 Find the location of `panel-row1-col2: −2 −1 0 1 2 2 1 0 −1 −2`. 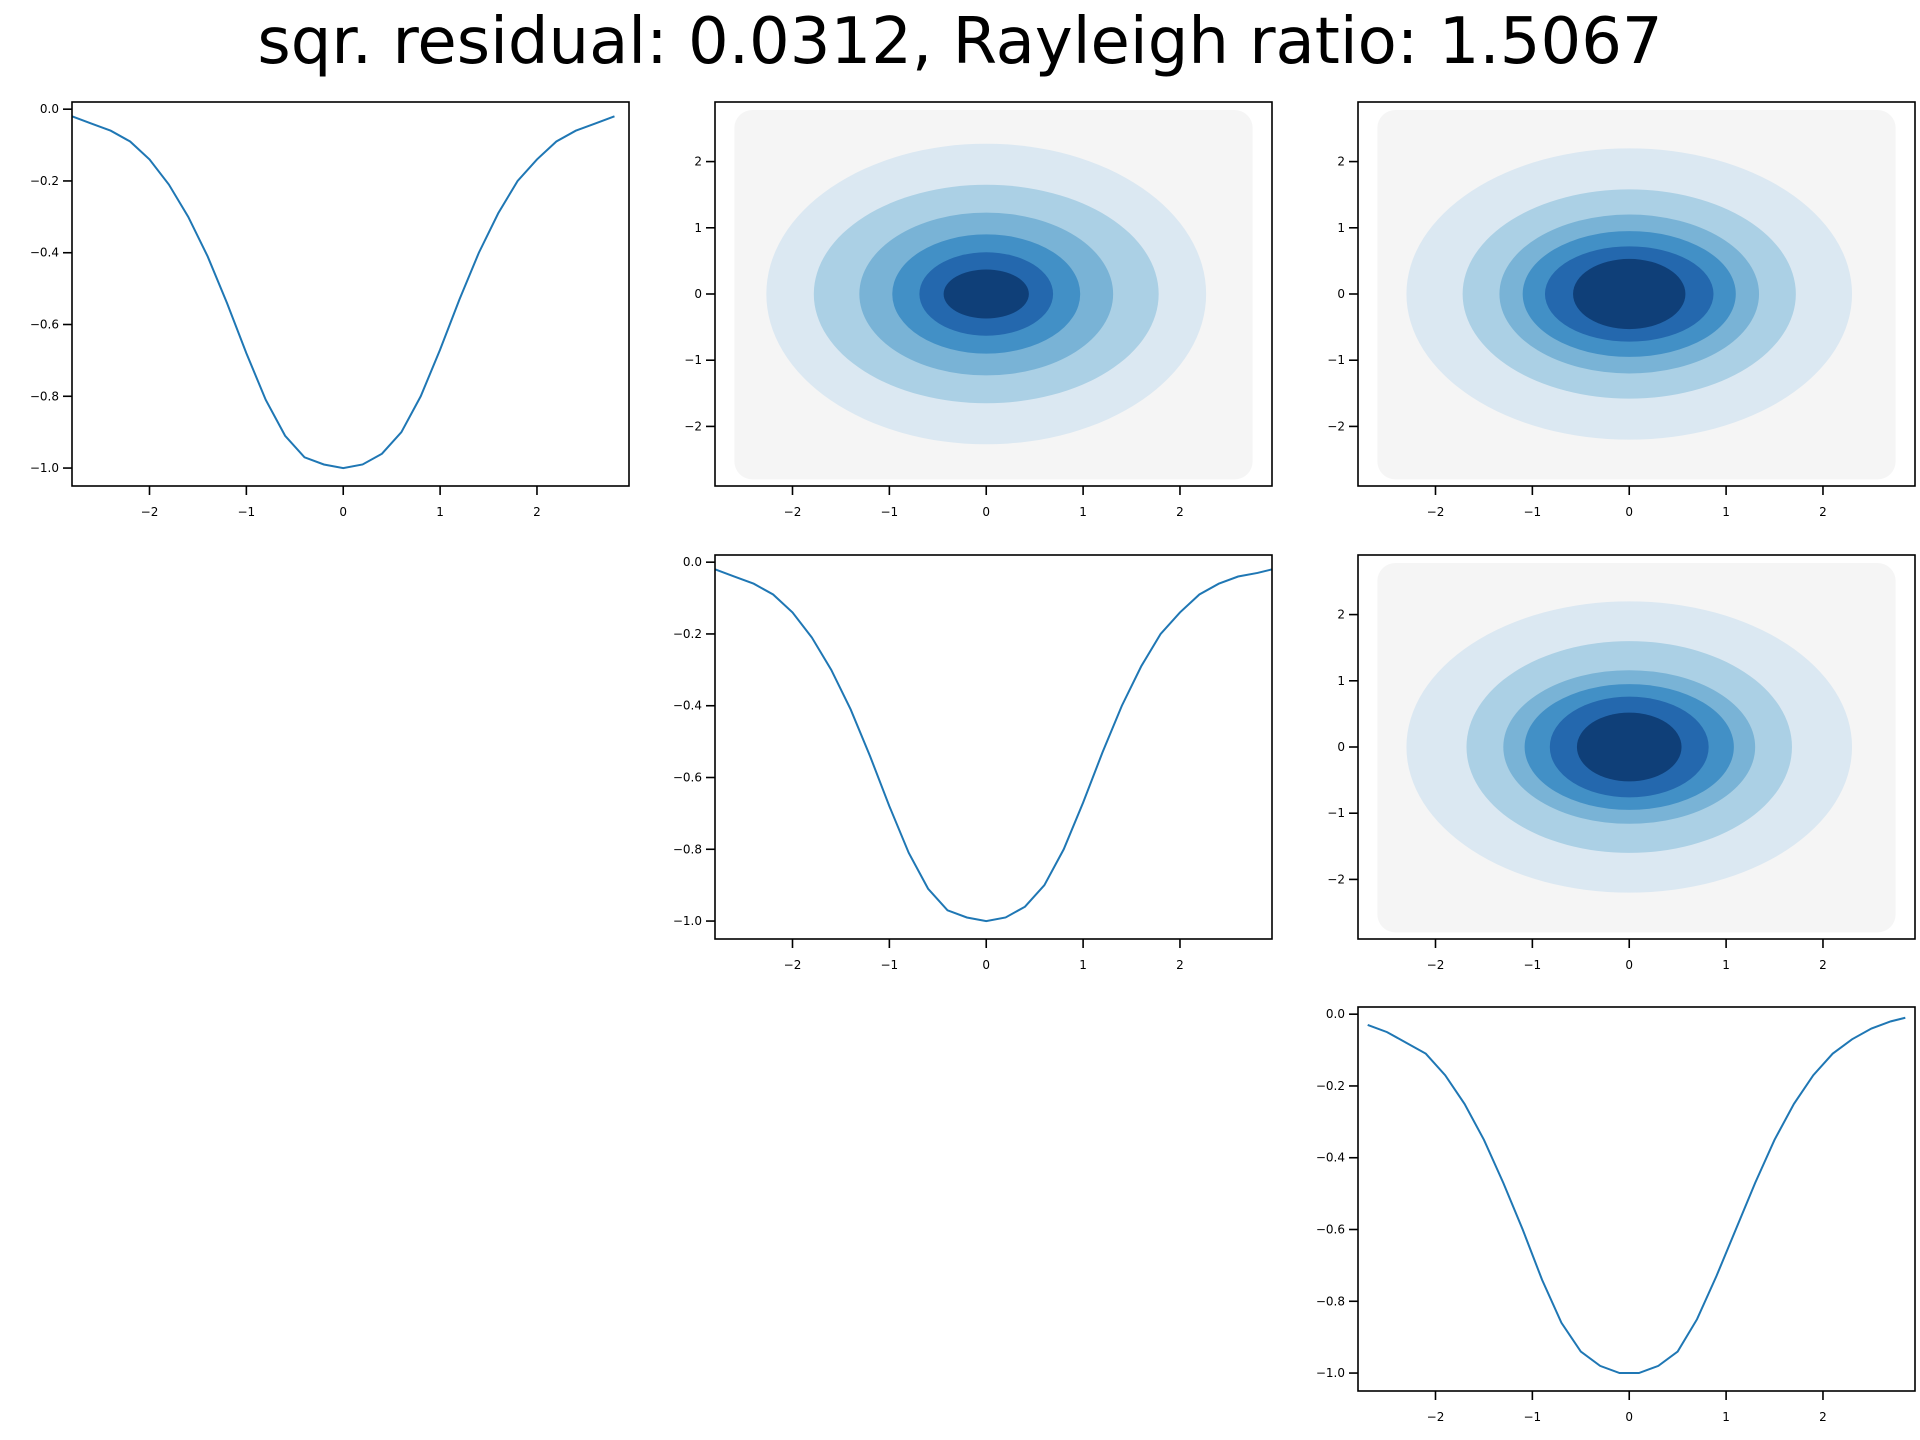

panel-row1-col2: −2 −1 0 1 2 2 1 0 −1 −2 is located at coordinates (978, 310).